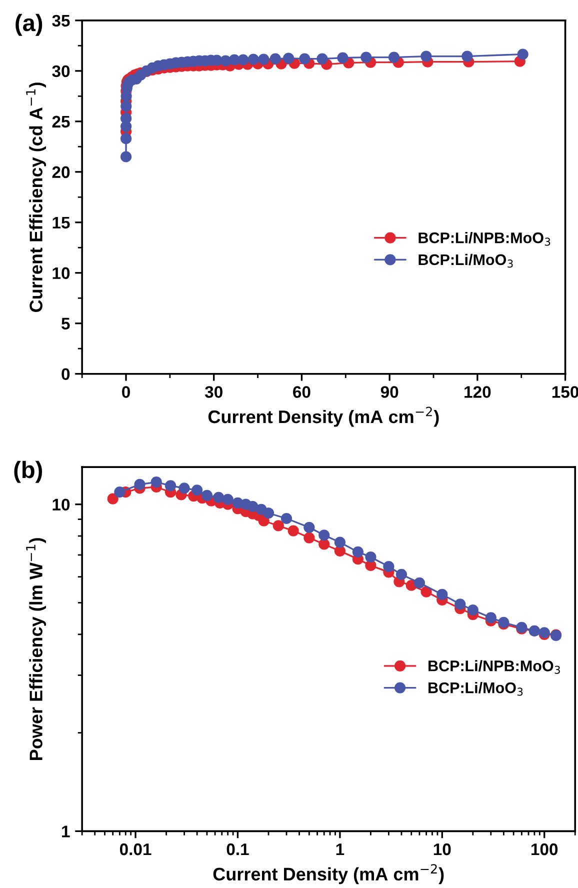  I want to click on y-tick-label: 35, so click(61, 20).